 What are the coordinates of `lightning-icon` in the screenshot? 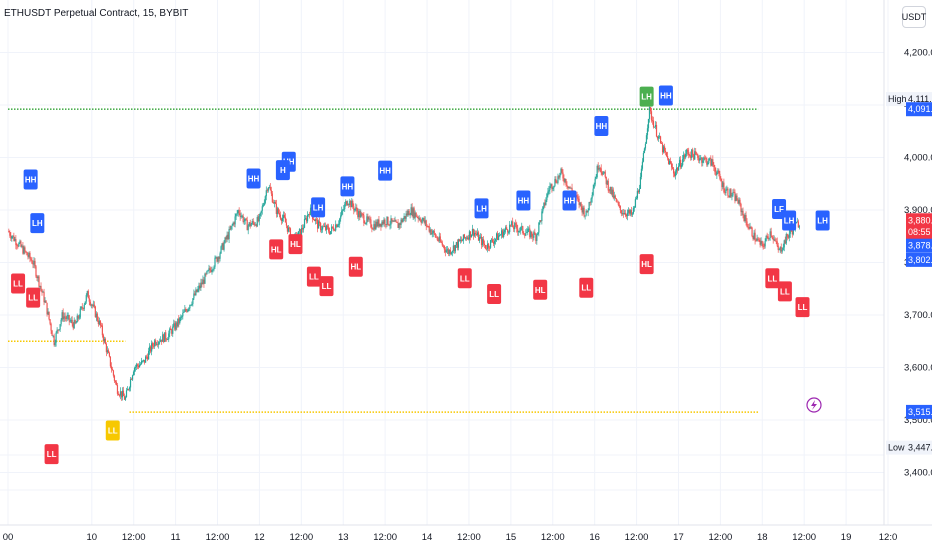 It's located at (814, 405).